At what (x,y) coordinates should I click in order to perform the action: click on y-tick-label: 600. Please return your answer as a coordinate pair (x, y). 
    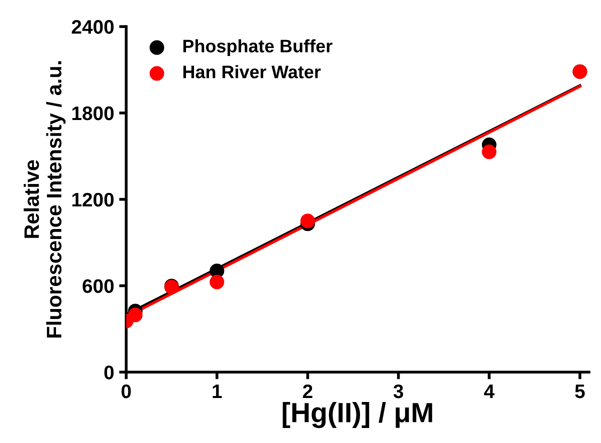
    Looking at the image, I should click on (98, 286).